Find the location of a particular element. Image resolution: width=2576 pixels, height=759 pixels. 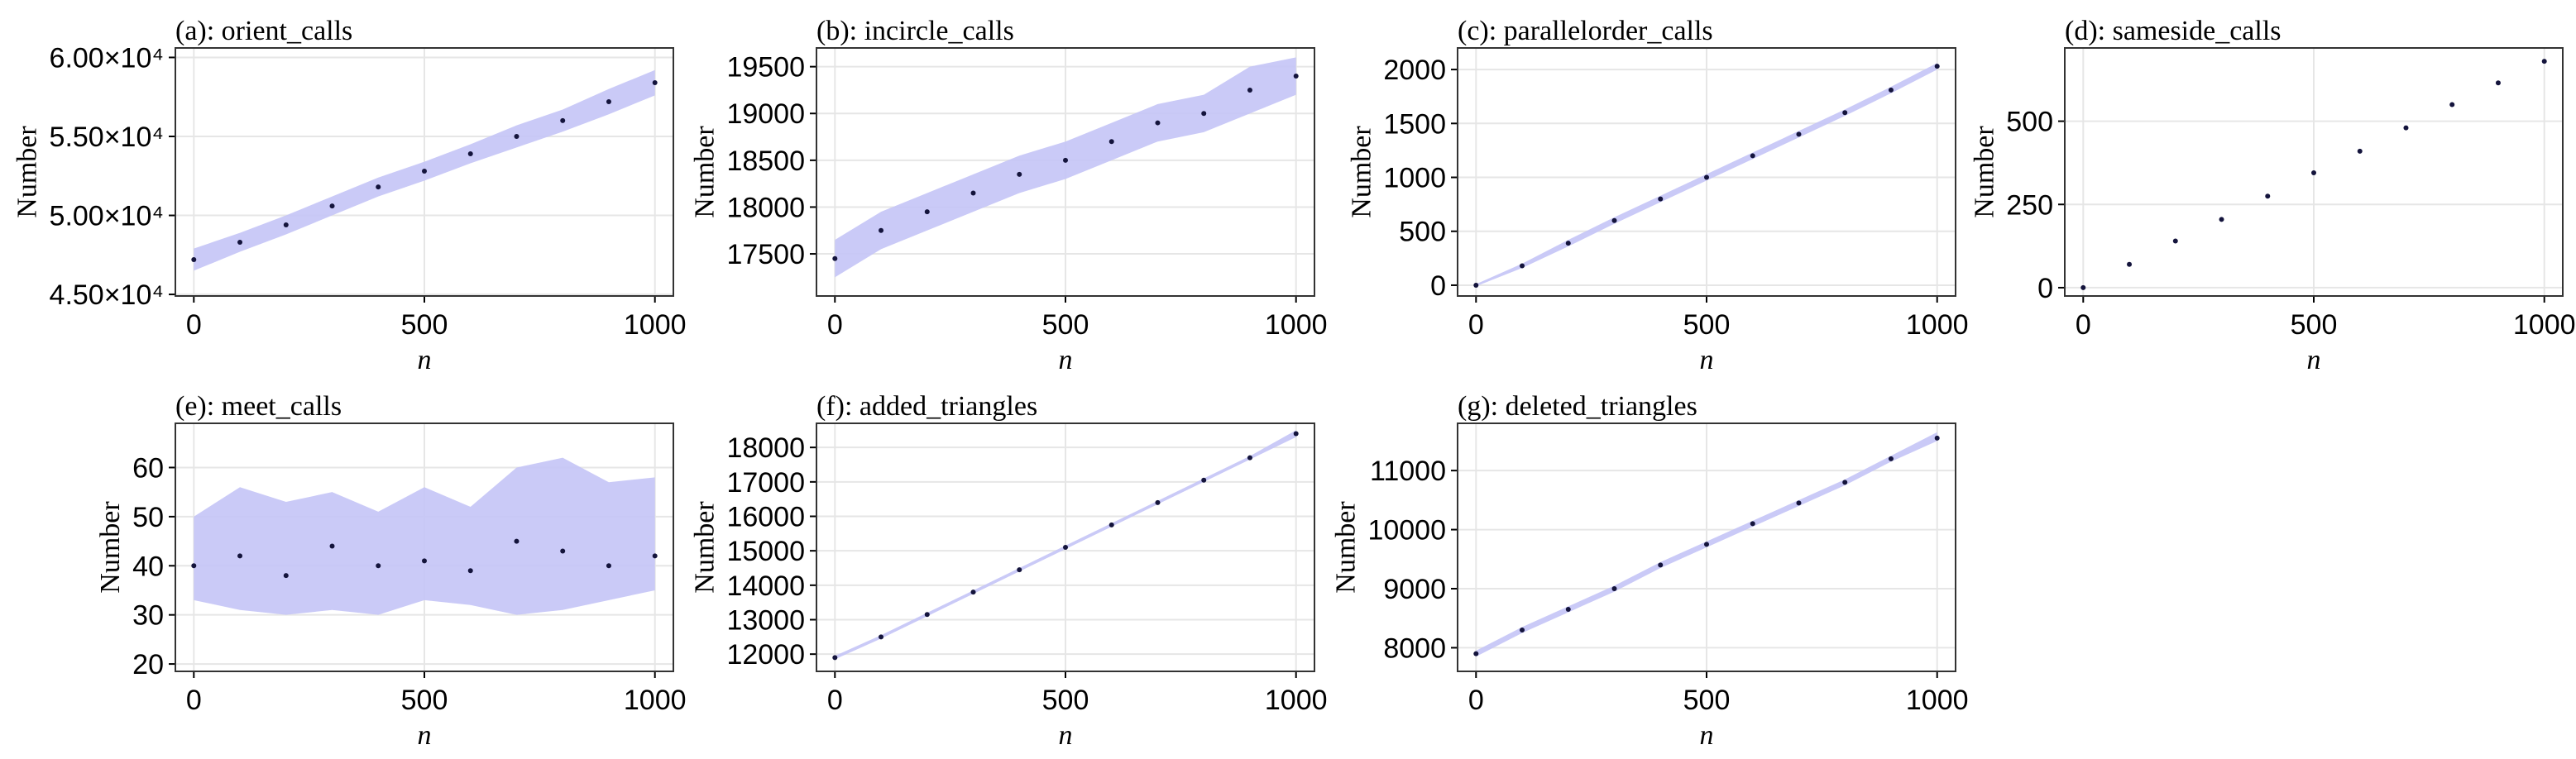

y-tick-label: 13000 is located at coordinates (765, 621).